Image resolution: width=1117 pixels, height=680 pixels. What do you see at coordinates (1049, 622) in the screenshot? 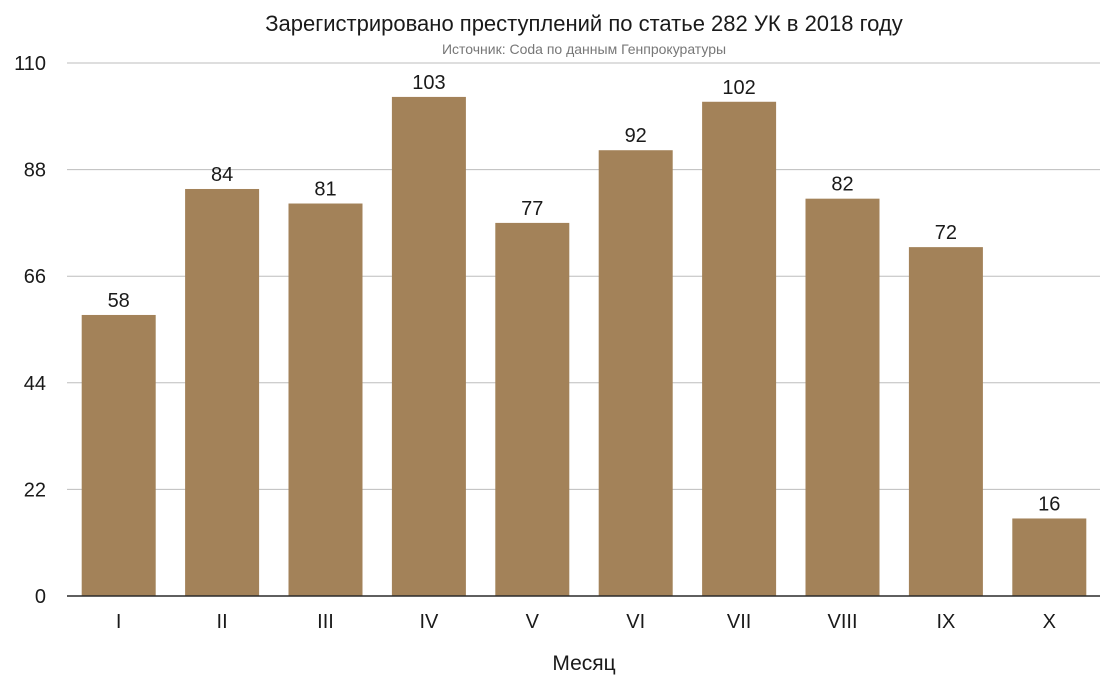
I see `x-tick-label: X` at bounding box center [1049, 622].